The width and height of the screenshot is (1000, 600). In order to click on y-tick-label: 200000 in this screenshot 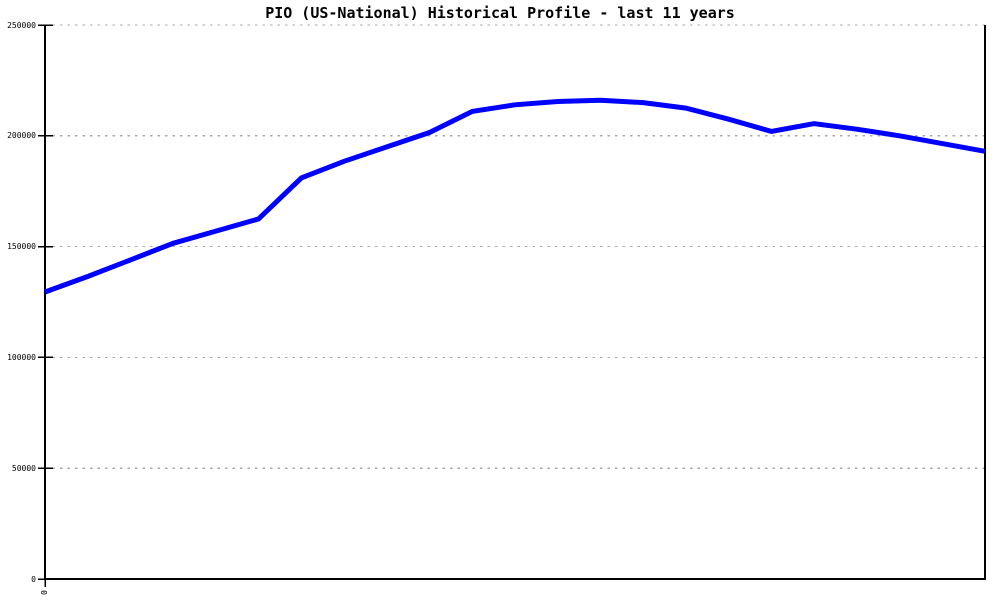, I will do `click(21, 136)`.